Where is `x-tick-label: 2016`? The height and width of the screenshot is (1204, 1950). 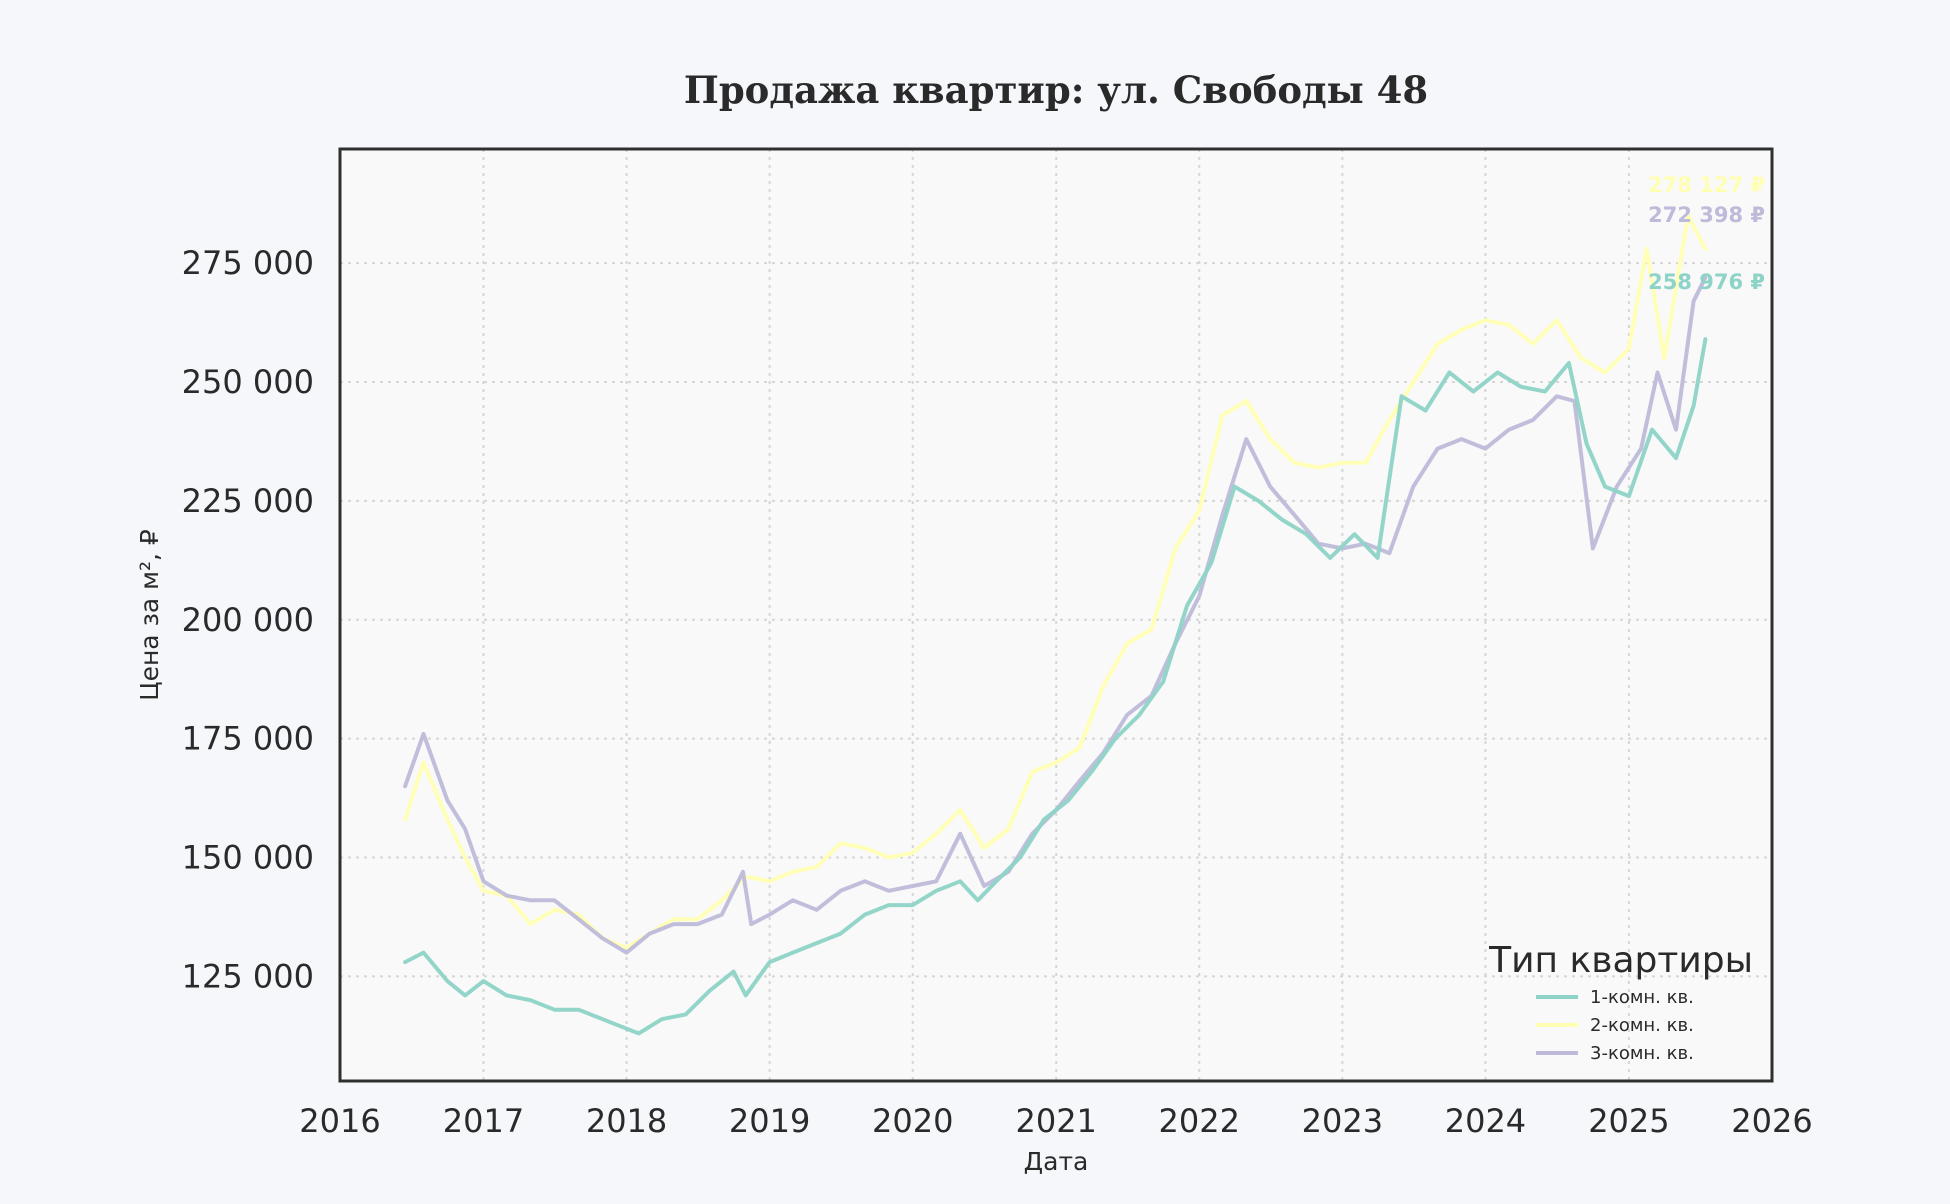
x-tick-label: 2016 is located at coordinates (339, 1121).